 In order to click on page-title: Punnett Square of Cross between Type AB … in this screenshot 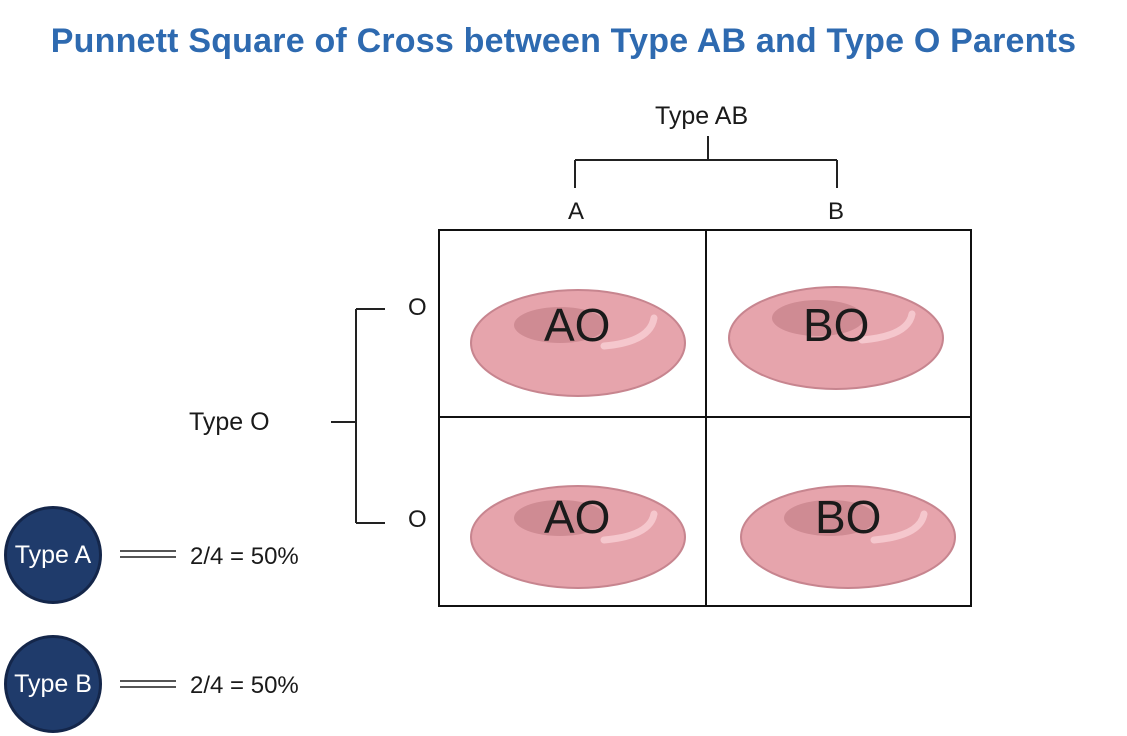, I will do `click(563, 41)`.